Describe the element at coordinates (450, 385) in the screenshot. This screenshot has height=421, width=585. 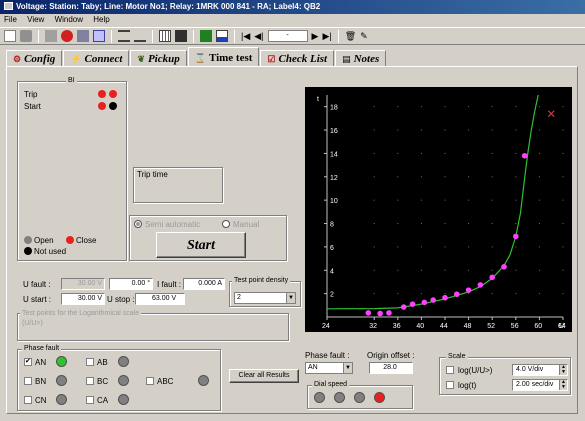
I see `log-t-checkbox` at that location.